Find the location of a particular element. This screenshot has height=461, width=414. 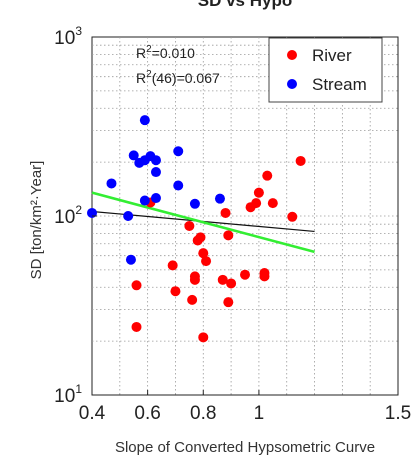

fit-line-green is located at coordinates (203, 222).